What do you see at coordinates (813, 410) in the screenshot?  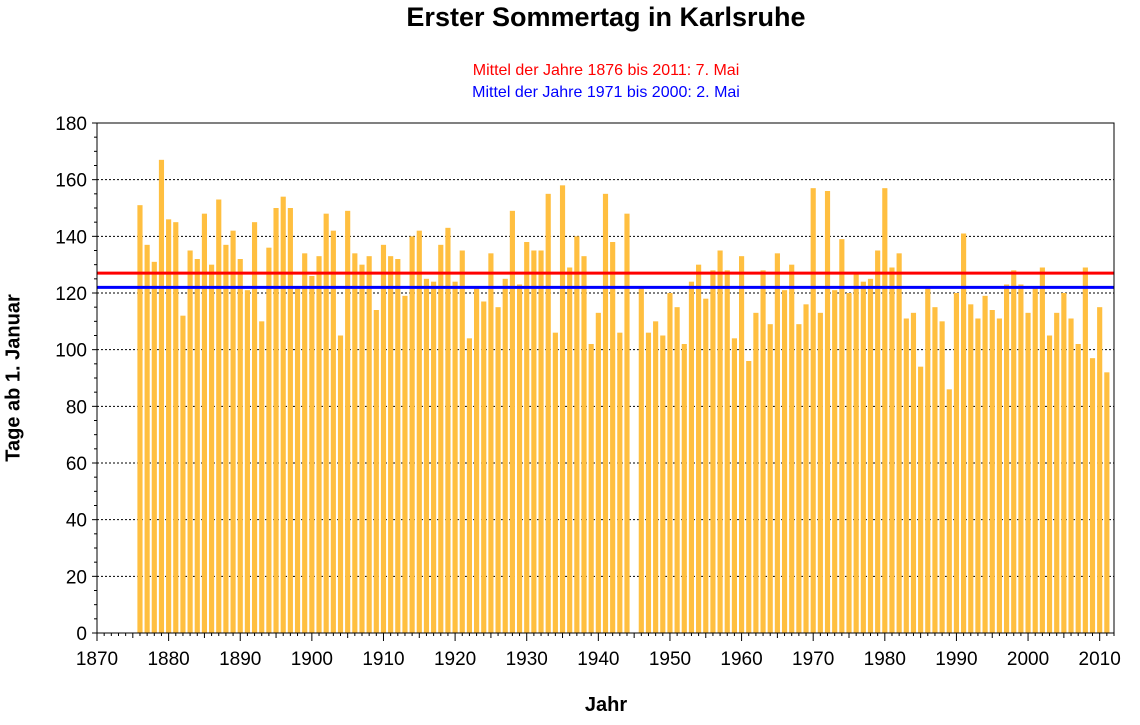 I see `bar-1970` at bounding box center [813, 410].